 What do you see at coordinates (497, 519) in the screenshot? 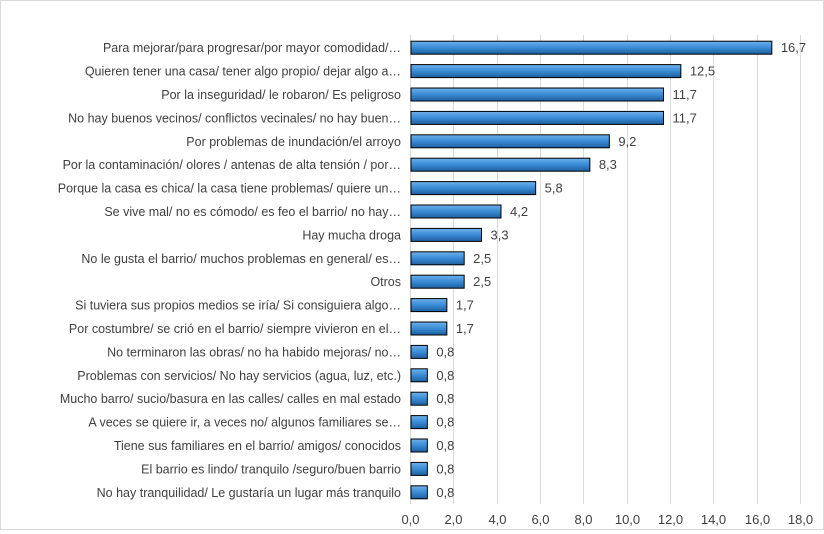
I see `x-tick-label: 4,0` at bounding box center [497, 519].